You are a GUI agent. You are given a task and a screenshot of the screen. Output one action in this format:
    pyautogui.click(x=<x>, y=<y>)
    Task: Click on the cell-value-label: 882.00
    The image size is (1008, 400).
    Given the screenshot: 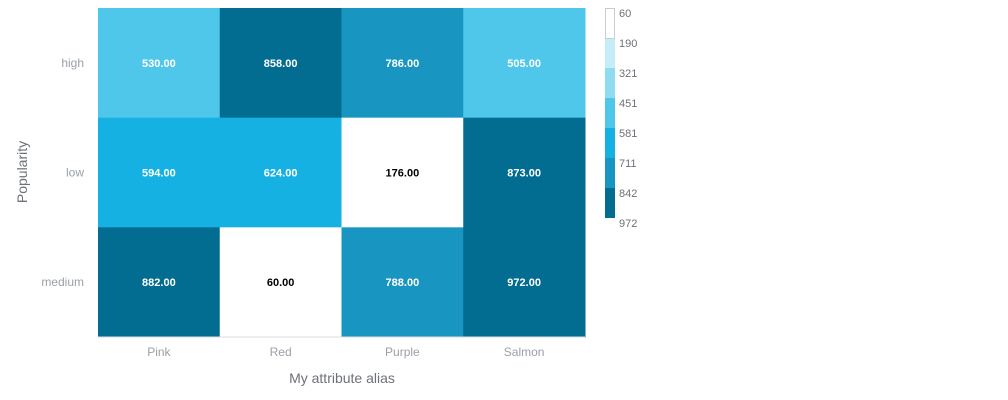 What is the action you would take?
    pyautogui.click(x=159, y=283)
    